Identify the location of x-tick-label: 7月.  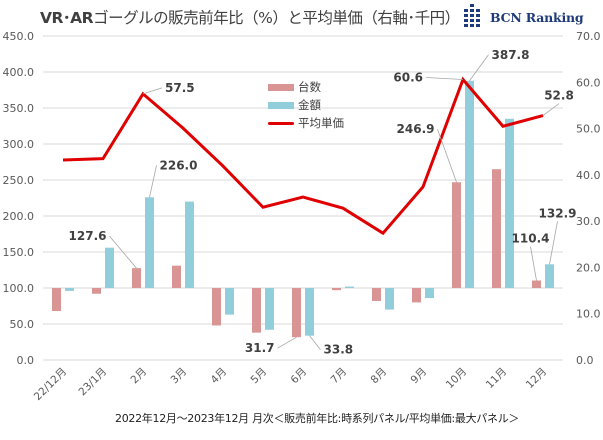
(338, 376).